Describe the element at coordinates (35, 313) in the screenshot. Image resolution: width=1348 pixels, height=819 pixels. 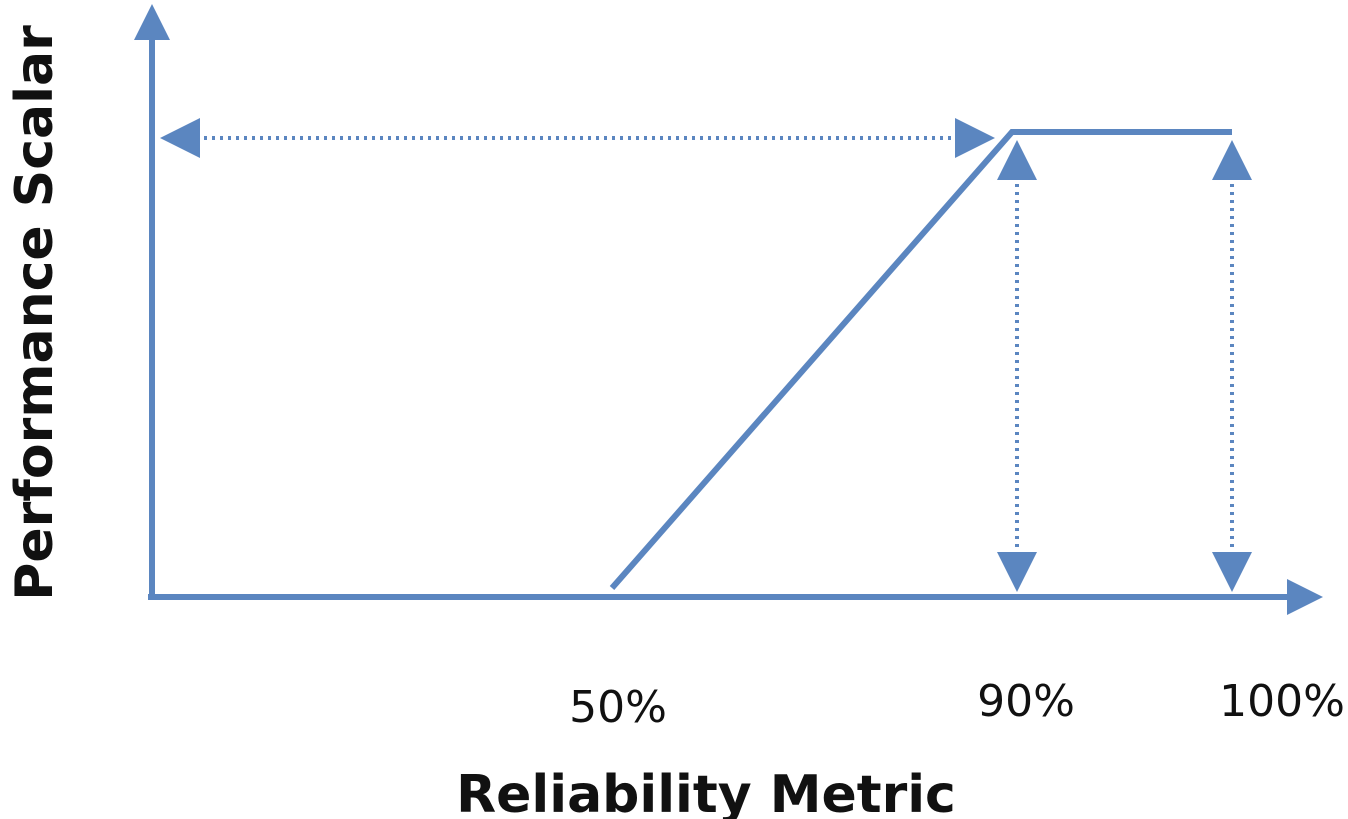
I see `y-axis-title: Performance Scalar` at that location.